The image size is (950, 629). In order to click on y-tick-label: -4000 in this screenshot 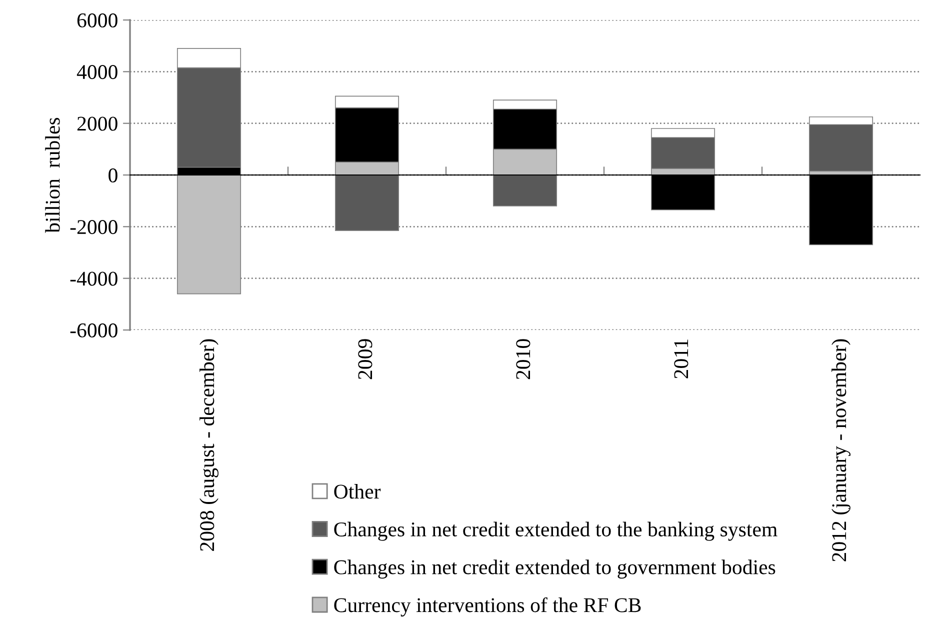, I will do `click(94, 279)`.